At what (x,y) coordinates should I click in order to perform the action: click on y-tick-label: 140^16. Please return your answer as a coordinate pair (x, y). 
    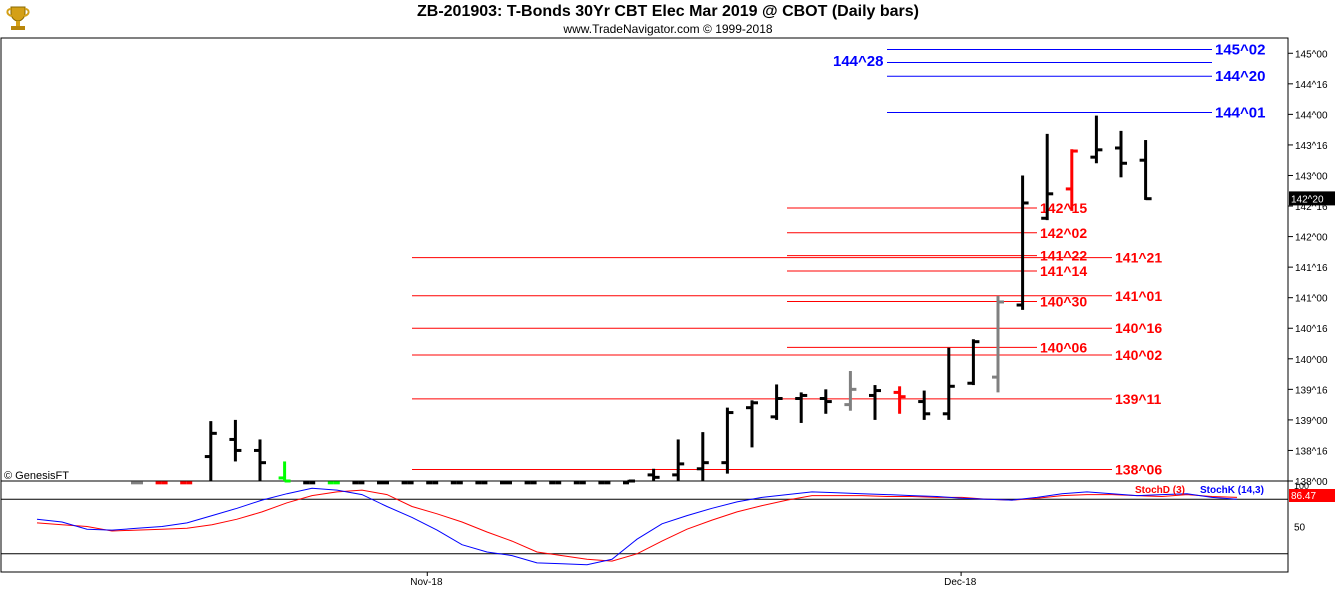
    Looking at the image, I should click on (1311, 329).